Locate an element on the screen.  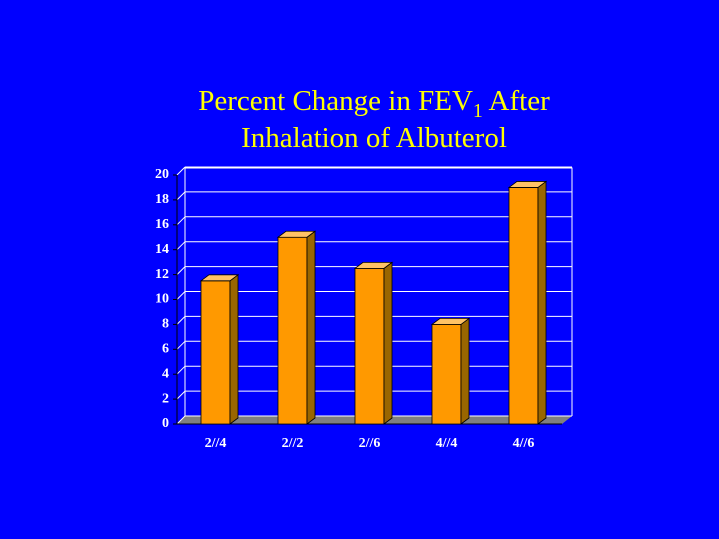
y-tick-label: 16 is located at coordinates (162, 224).